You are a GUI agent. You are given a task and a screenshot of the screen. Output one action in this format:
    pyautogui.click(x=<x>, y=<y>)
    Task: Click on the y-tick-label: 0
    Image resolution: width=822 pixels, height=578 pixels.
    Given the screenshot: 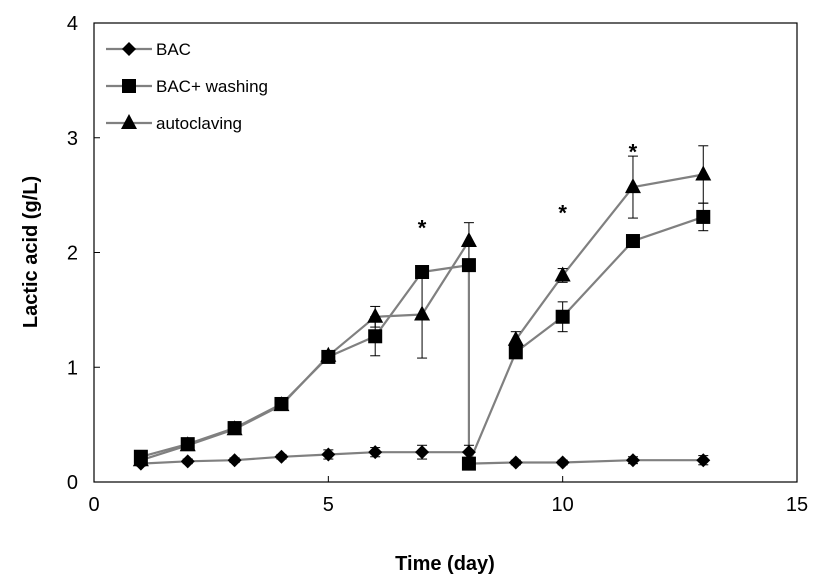 What is the action you would take?
    pyautogui.click(x=72, y=483)
    